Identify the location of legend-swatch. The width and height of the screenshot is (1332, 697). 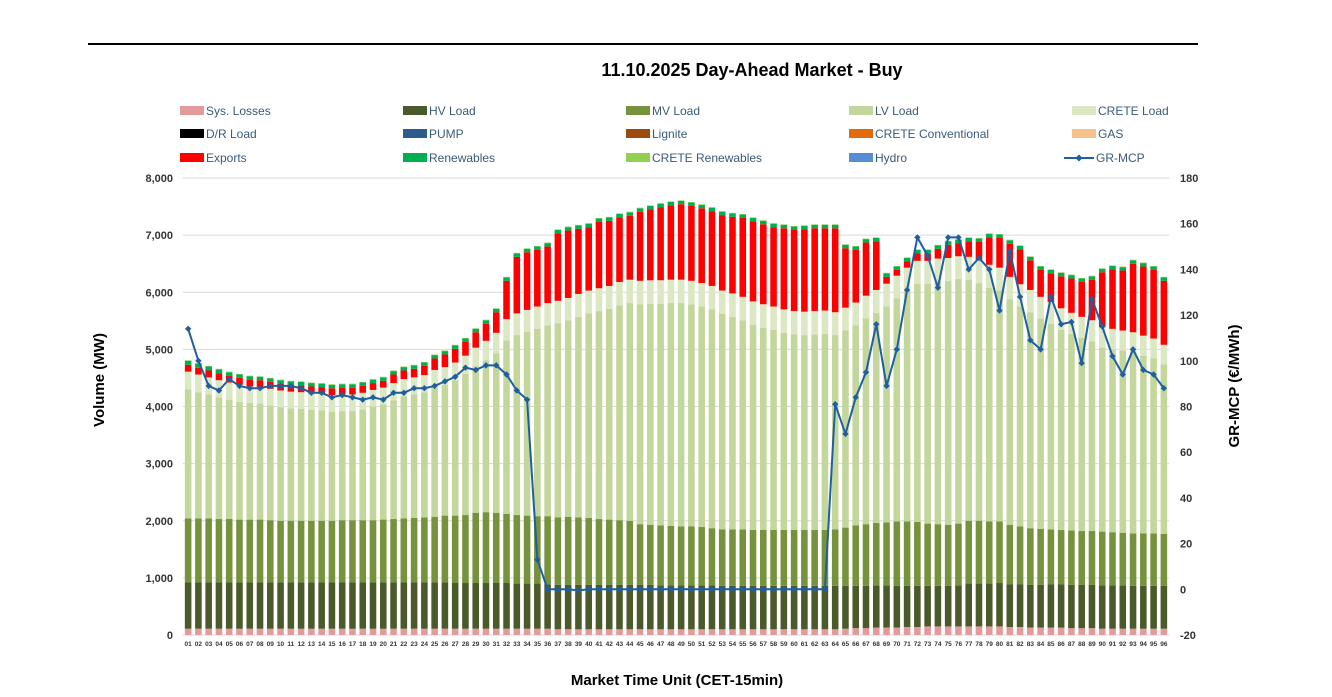
(415, 133).